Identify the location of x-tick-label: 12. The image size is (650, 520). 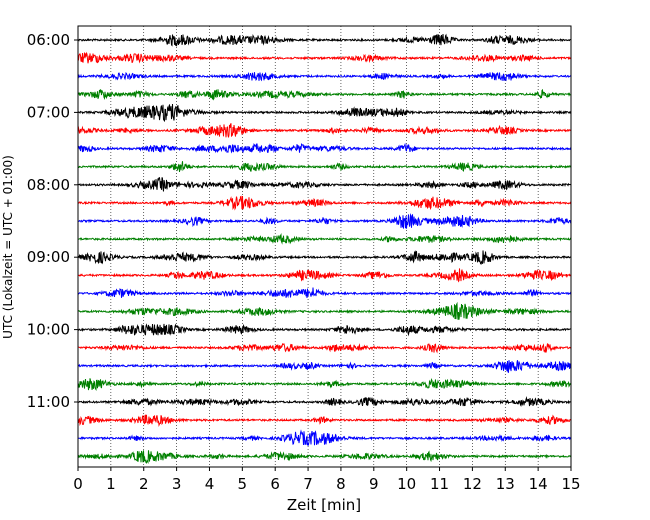
(472, 484).